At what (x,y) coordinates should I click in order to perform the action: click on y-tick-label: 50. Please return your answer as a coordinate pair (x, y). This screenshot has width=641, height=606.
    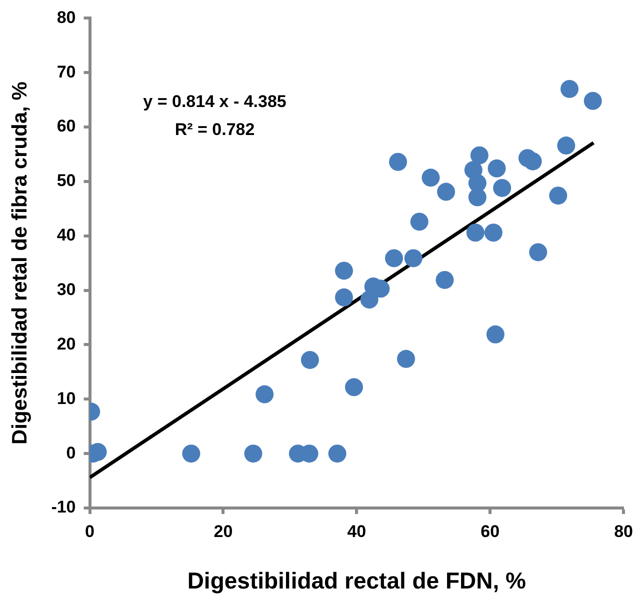
    Looking at the image, I should click on (66, 180).